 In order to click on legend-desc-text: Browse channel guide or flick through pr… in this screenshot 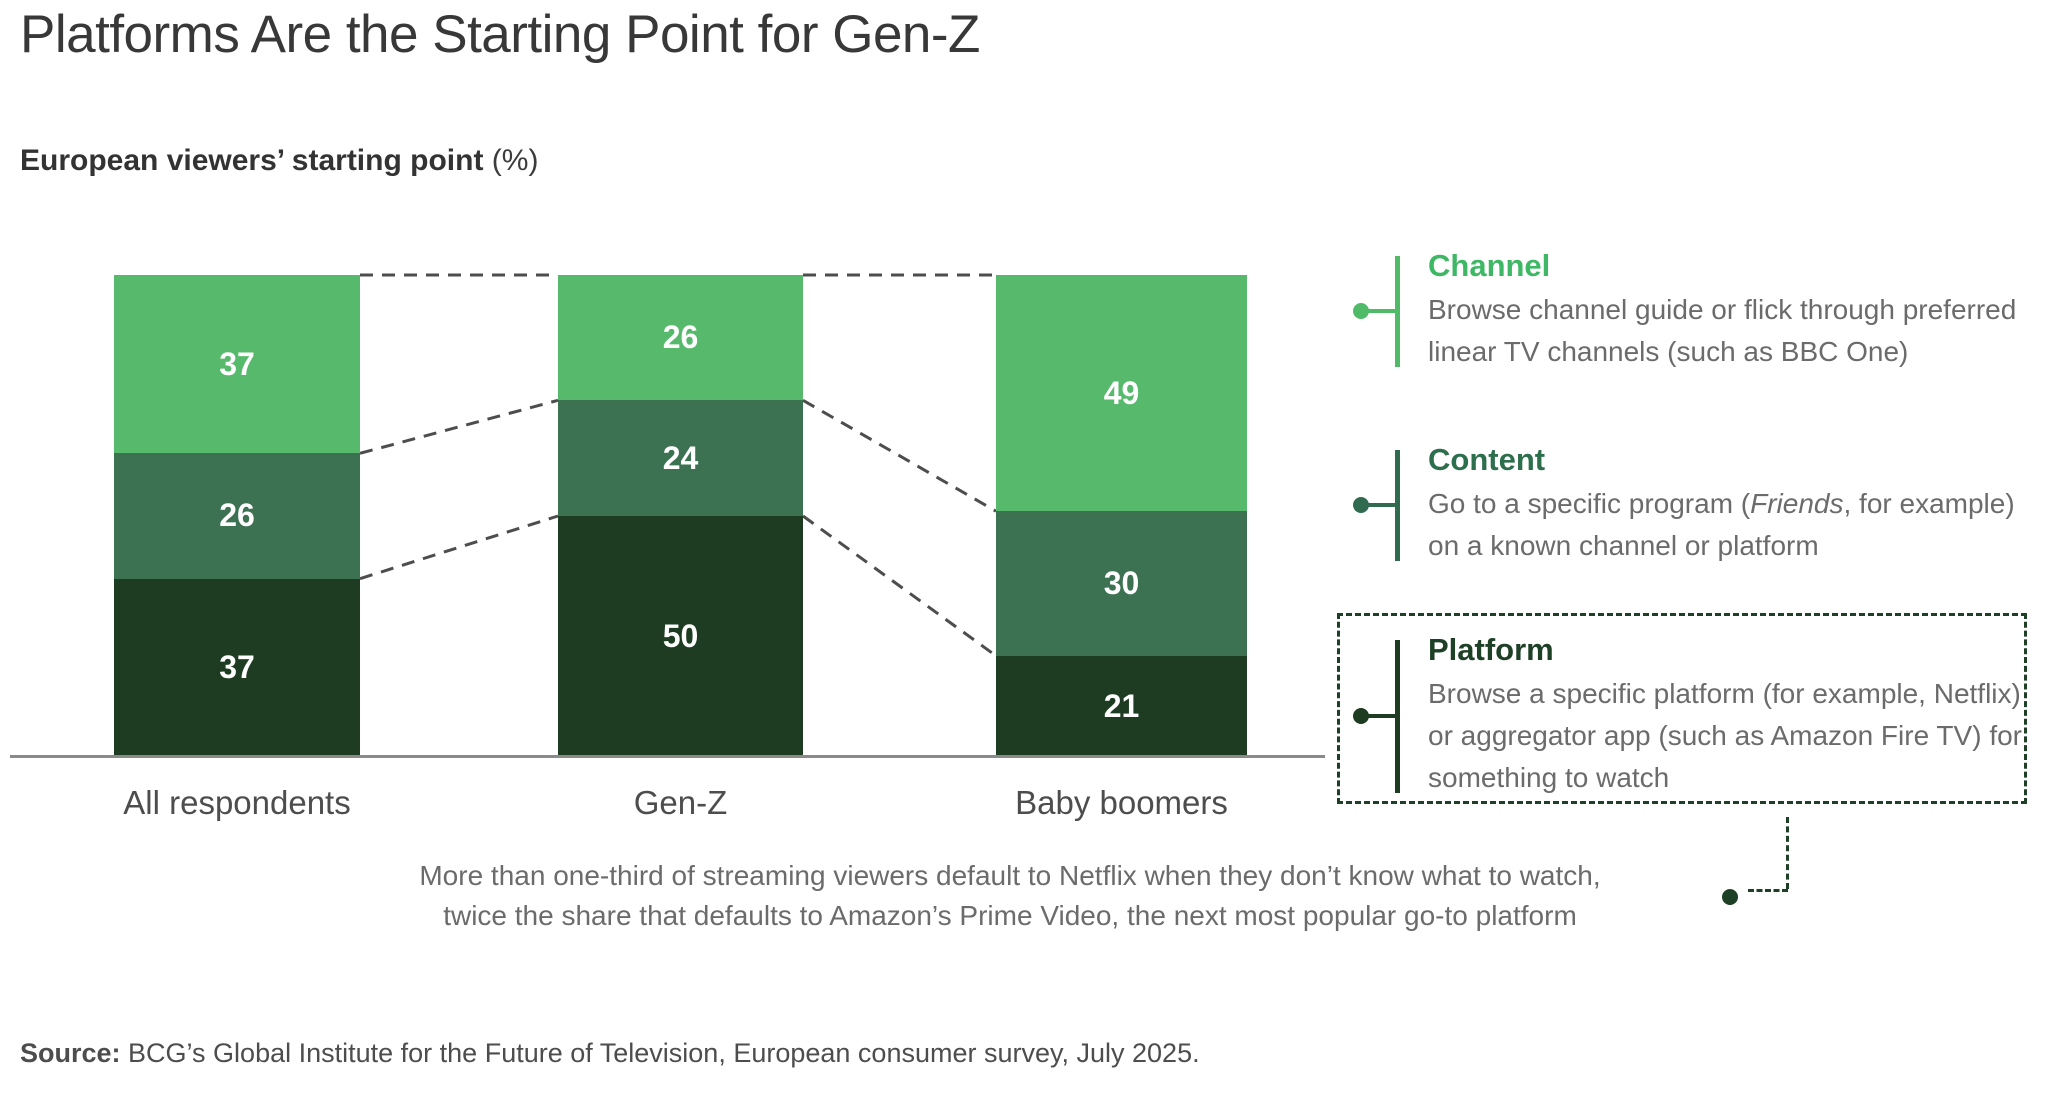, I will do `click(1722, 330)`.